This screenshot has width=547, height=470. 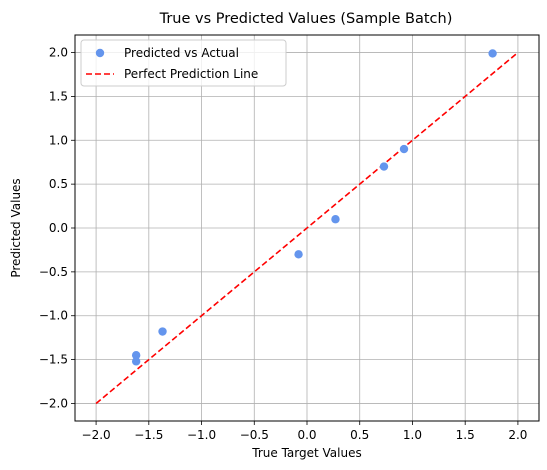 I want to click on y-tick-label: 1.0, so click(x=58, y=140).